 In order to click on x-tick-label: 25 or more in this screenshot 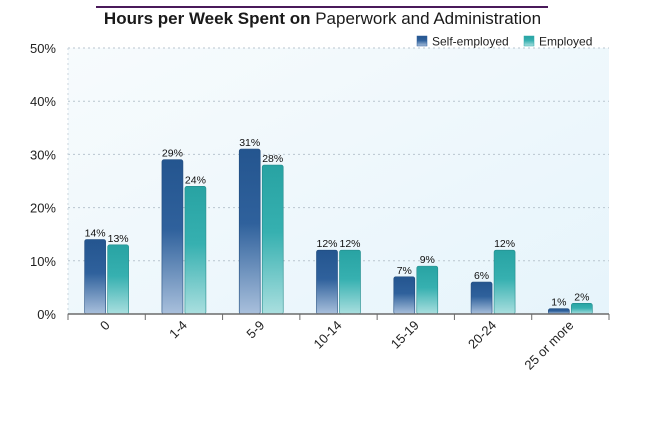, I will do `click(548, 345)`.